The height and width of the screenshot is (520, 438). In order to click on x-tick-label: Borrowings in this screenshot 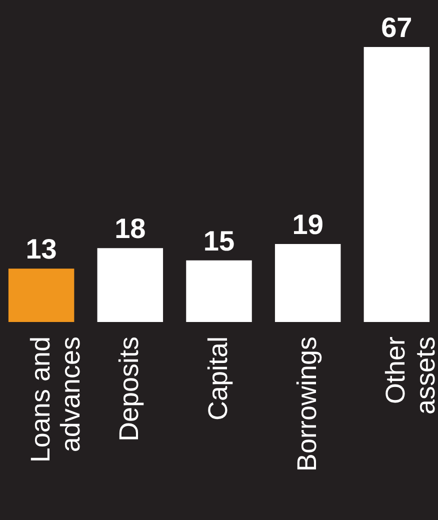, I will do `click(307, 404)`.